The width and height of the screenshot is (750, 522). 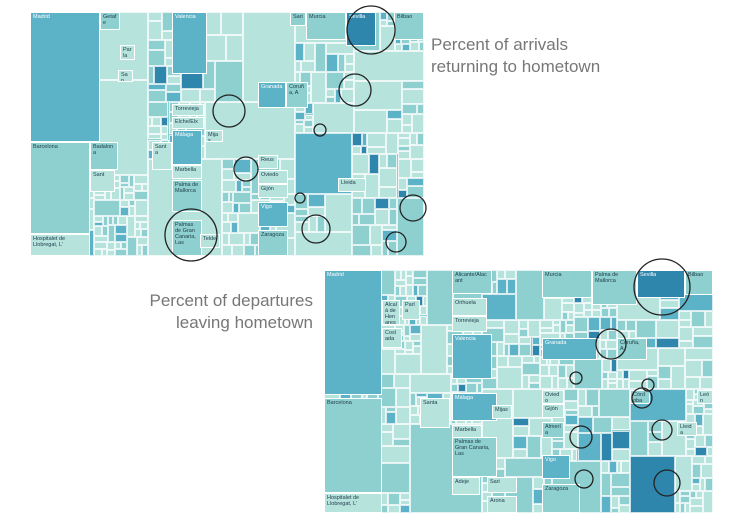 I want to click on treemap-label-cell: Córdoba, so click(x=640, y=397).